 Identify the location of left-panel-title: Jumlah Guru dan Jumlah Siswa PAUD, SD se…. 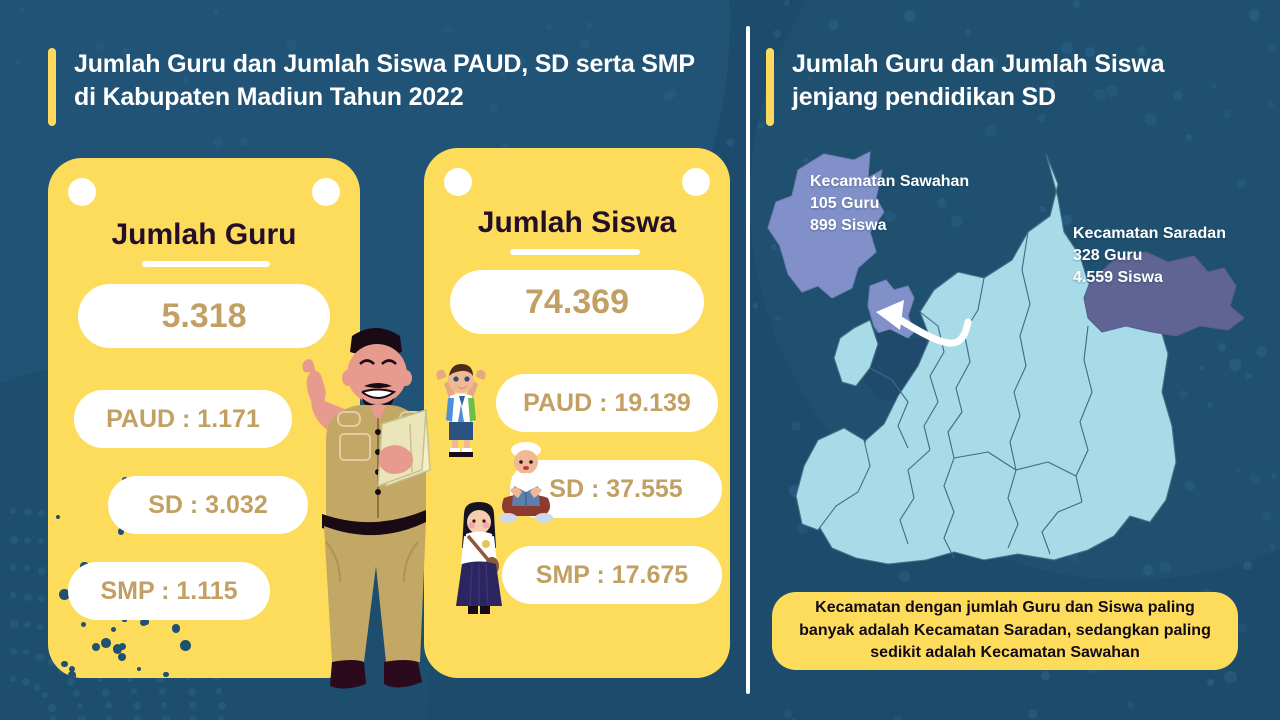
(381, 87).